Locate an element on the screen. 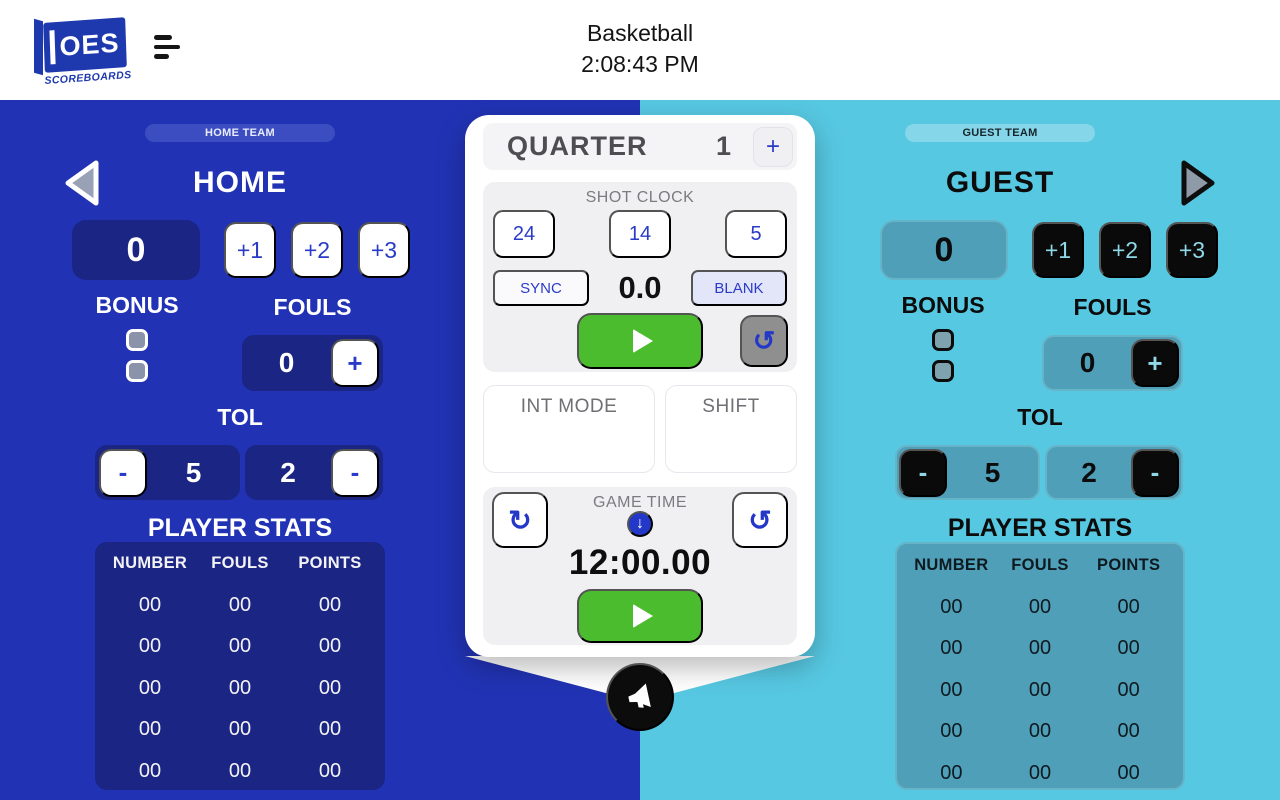 This screenshot has height=800, width=1280. game-time-title: GAME TIME is located at coordinates (640, 502).